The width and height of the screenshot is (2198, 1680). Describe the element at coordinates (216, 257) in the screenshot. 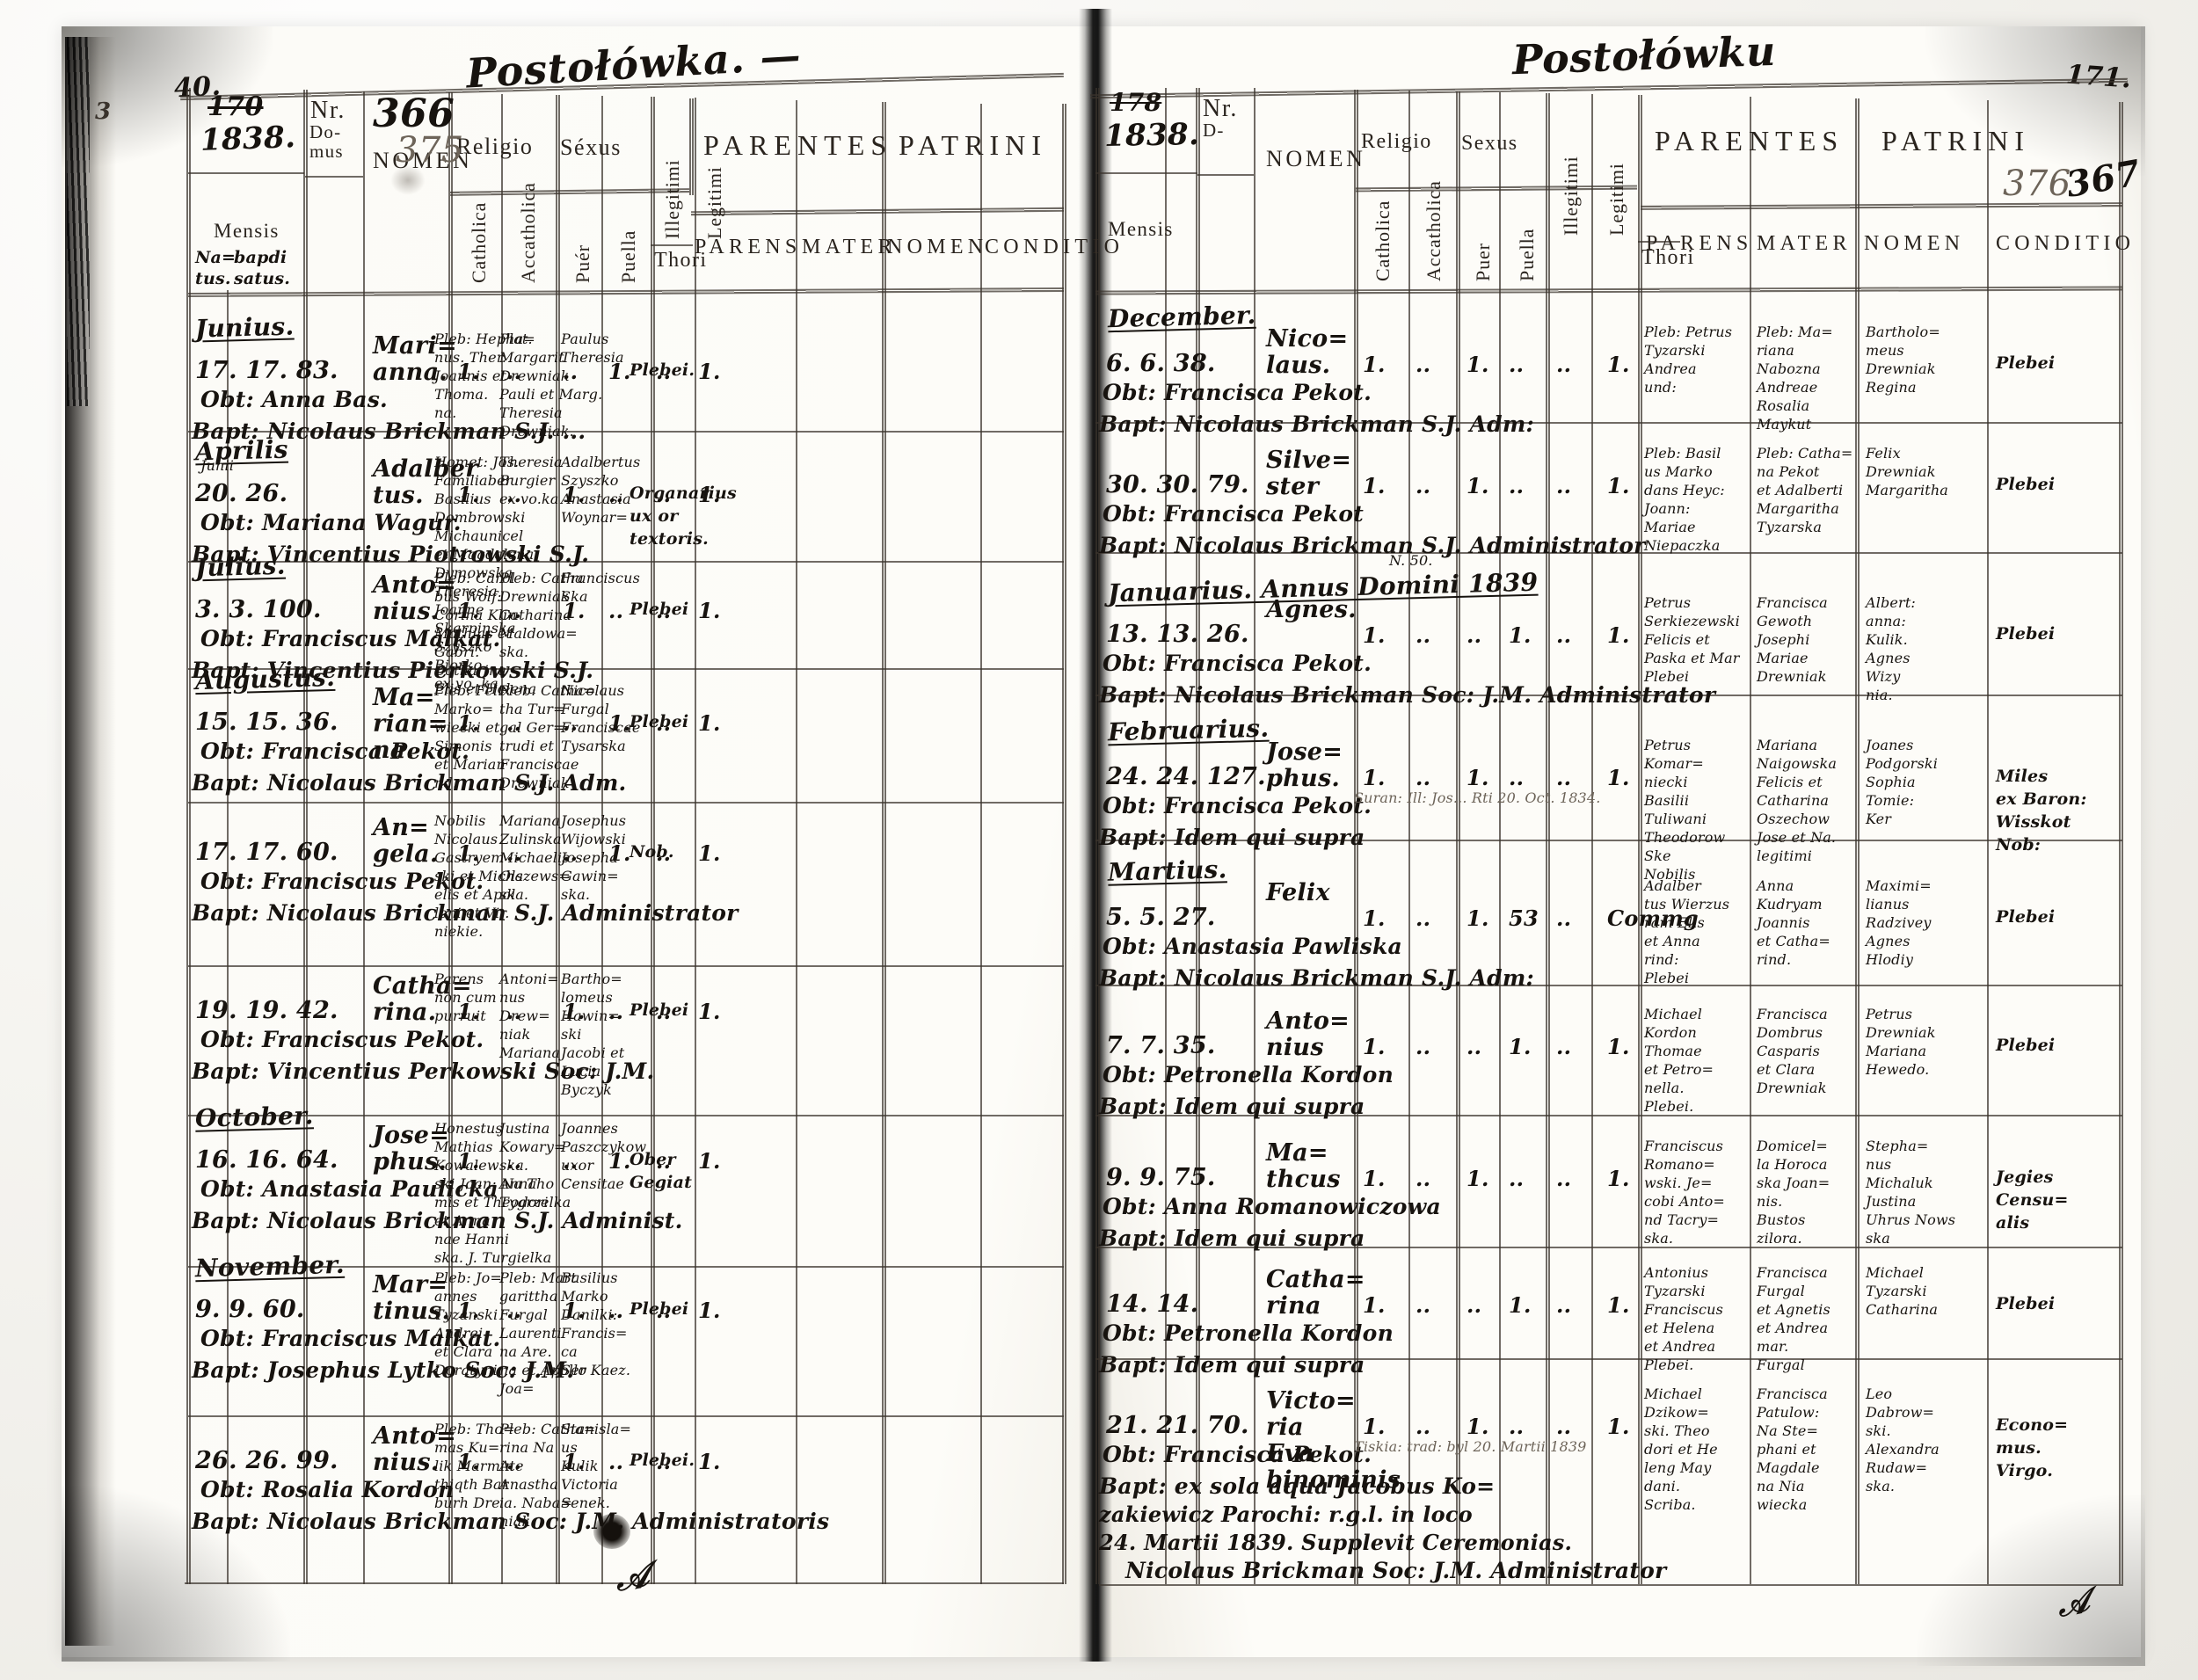

I see `left-mensis-natus: Na=` at that location.